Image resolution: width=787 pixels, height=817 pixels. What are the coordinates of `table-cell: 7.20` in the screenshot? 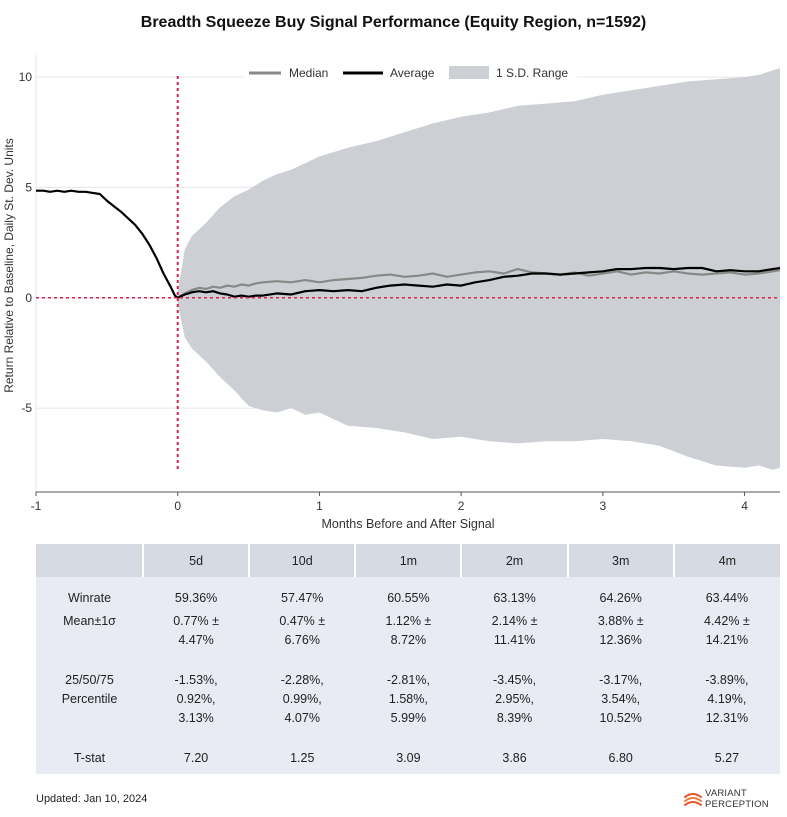 It's located at (196, 751).